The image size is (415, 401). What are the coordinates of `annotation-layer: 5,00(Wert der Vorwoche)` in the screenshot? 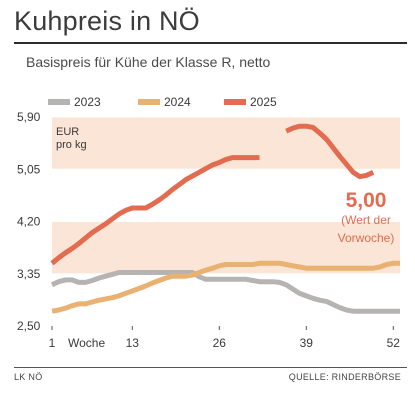 It's located at (366, 217).